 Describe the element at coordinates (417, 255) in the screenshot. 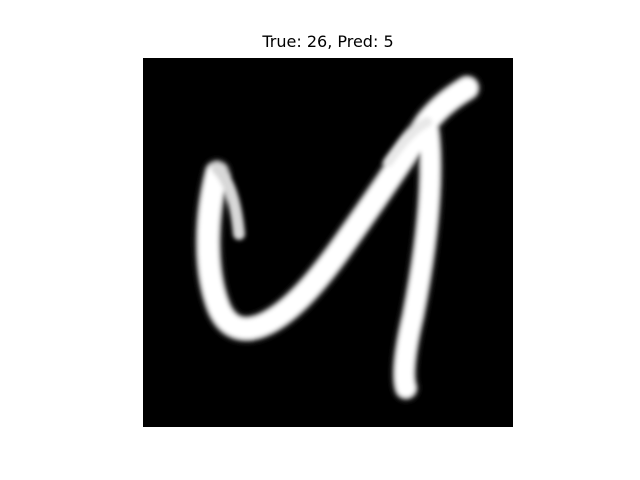

I see `glyph-right-stem` at that location.